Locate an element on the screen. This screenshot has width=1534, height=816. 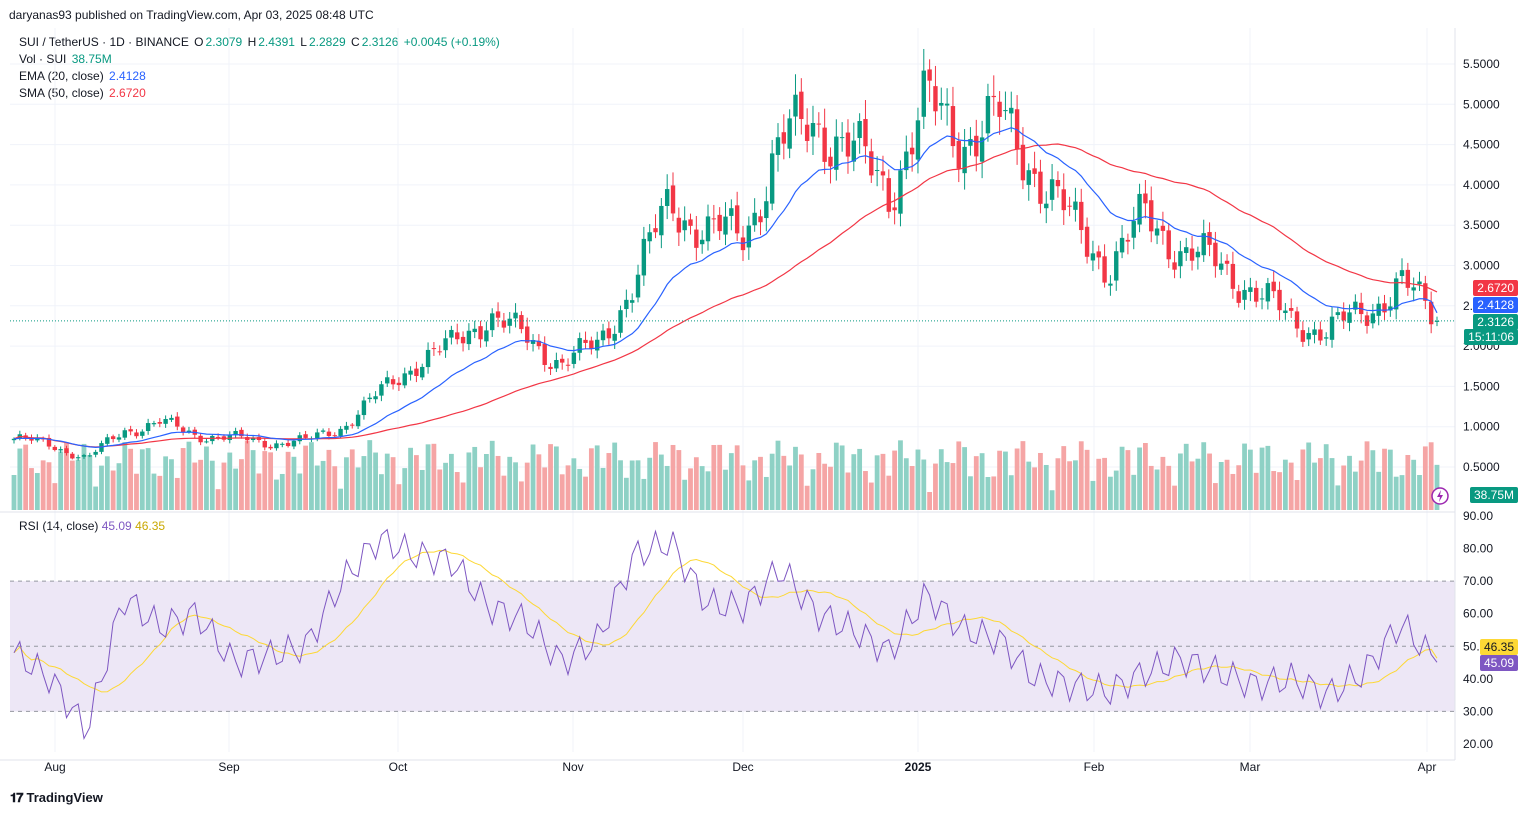
time-axis-label: Sep is located at coordinates (229, 767).